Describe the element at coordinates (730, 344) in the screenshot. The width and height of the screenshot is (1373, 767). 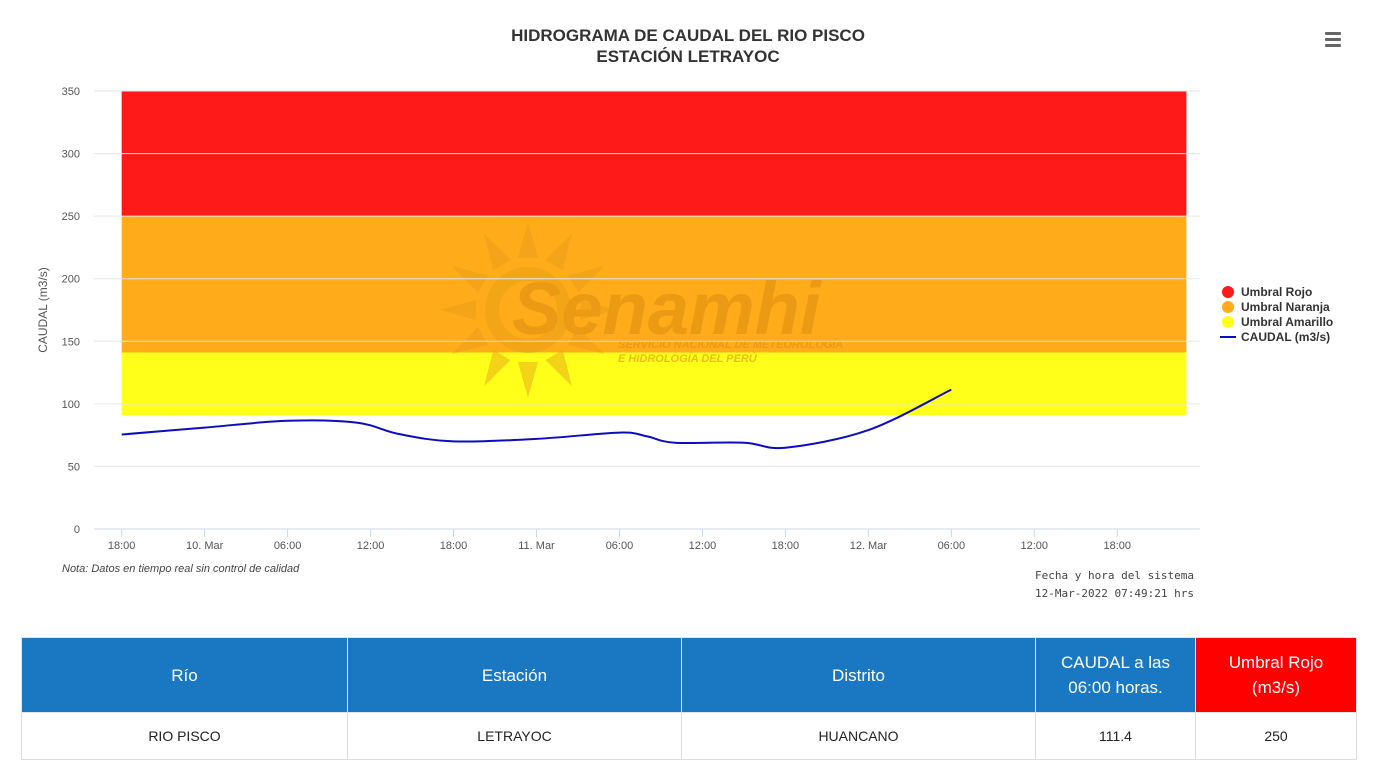
I see `watermark-line1: SERVICIO NACIONAL DE METEOROLOGÍA` at that location.